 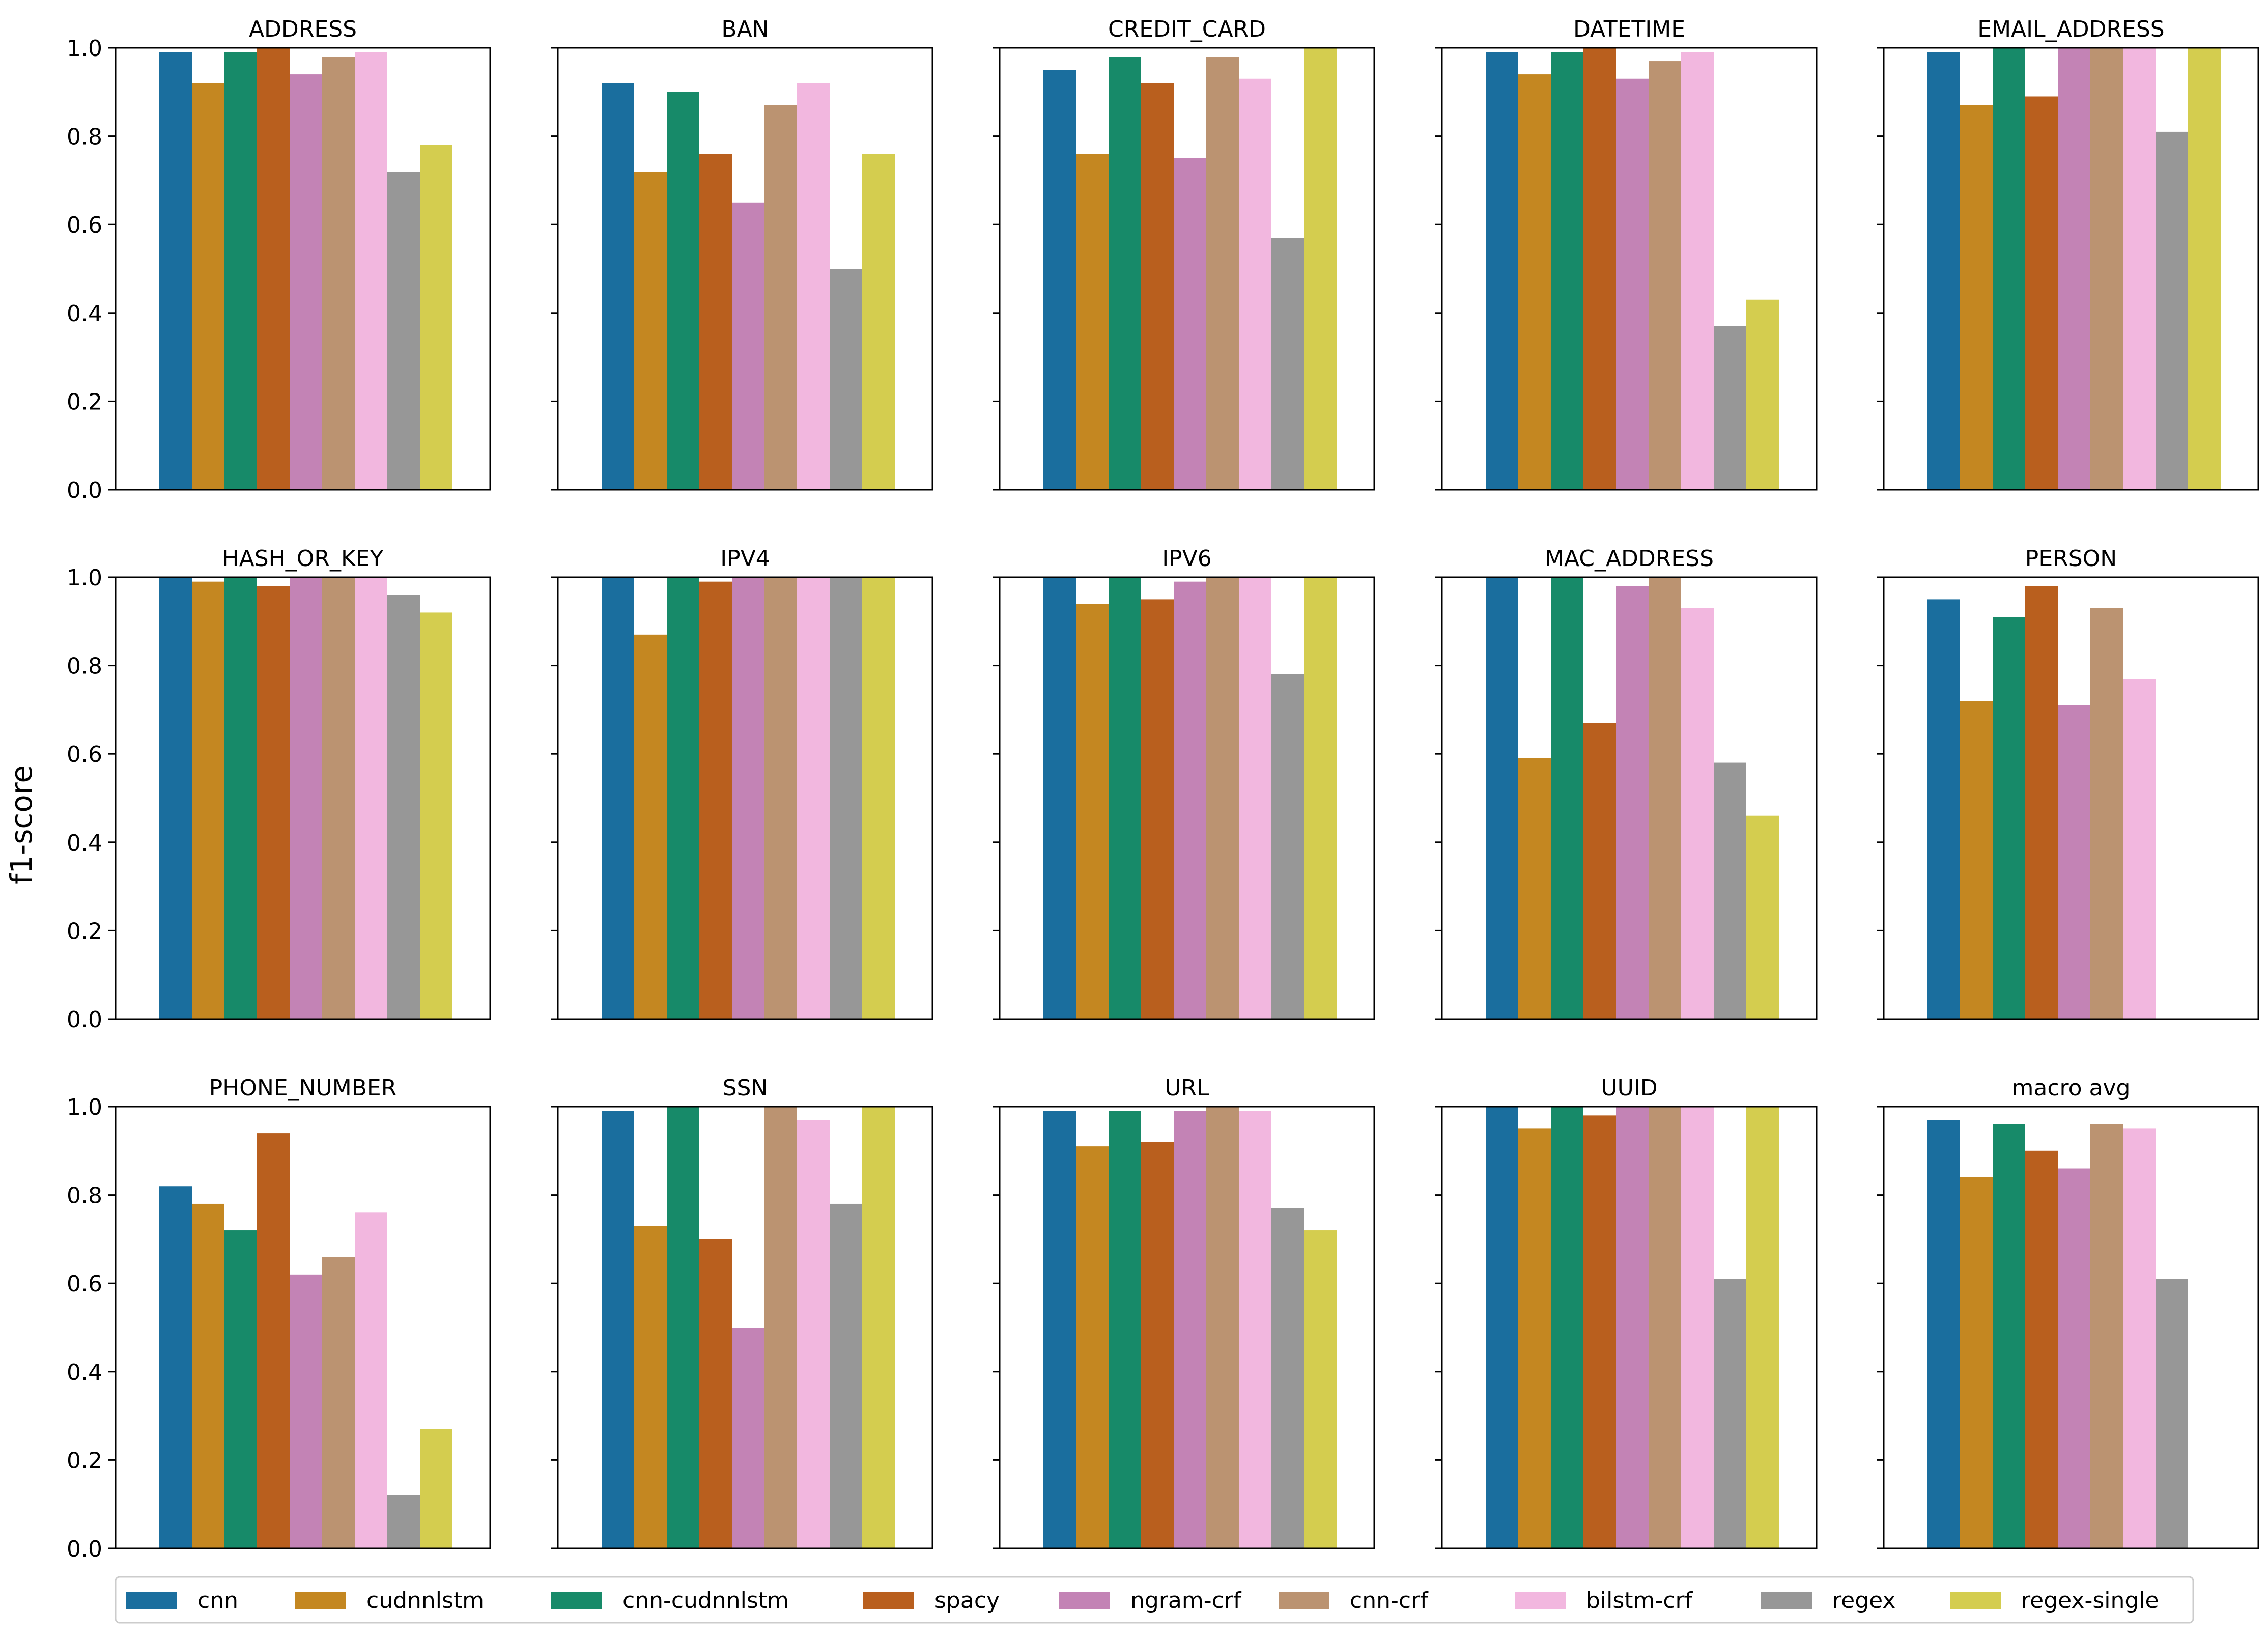 What do you see at coordinates (2090, 1601) in the screenshot?
I see `legend-label: regex-single` at bounding box center [2090, 1601].